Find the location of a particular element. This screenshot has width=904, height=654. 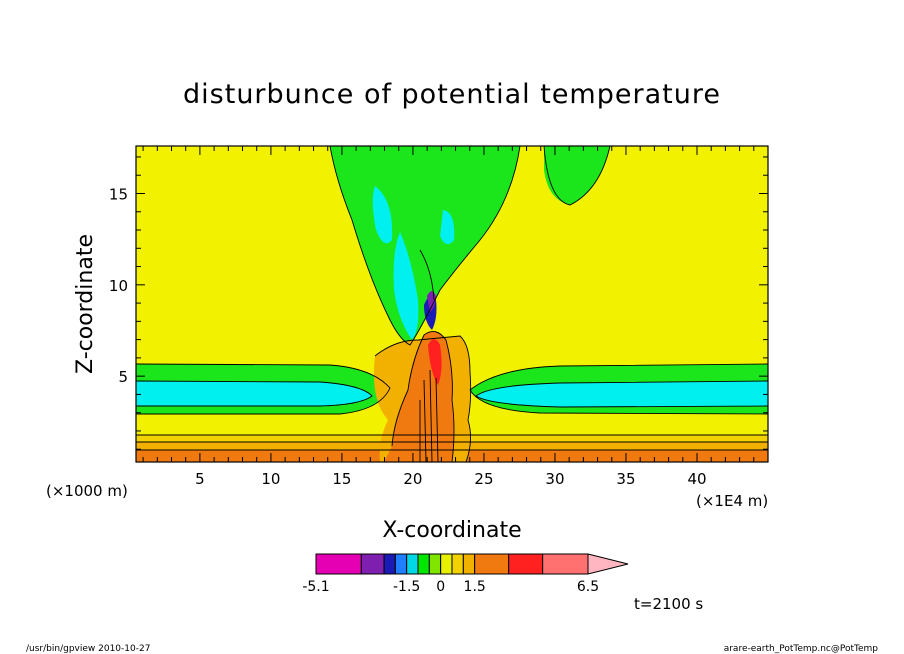

y-axis-tick-labels: 5 10 15 is located at coordinates (118, 285).